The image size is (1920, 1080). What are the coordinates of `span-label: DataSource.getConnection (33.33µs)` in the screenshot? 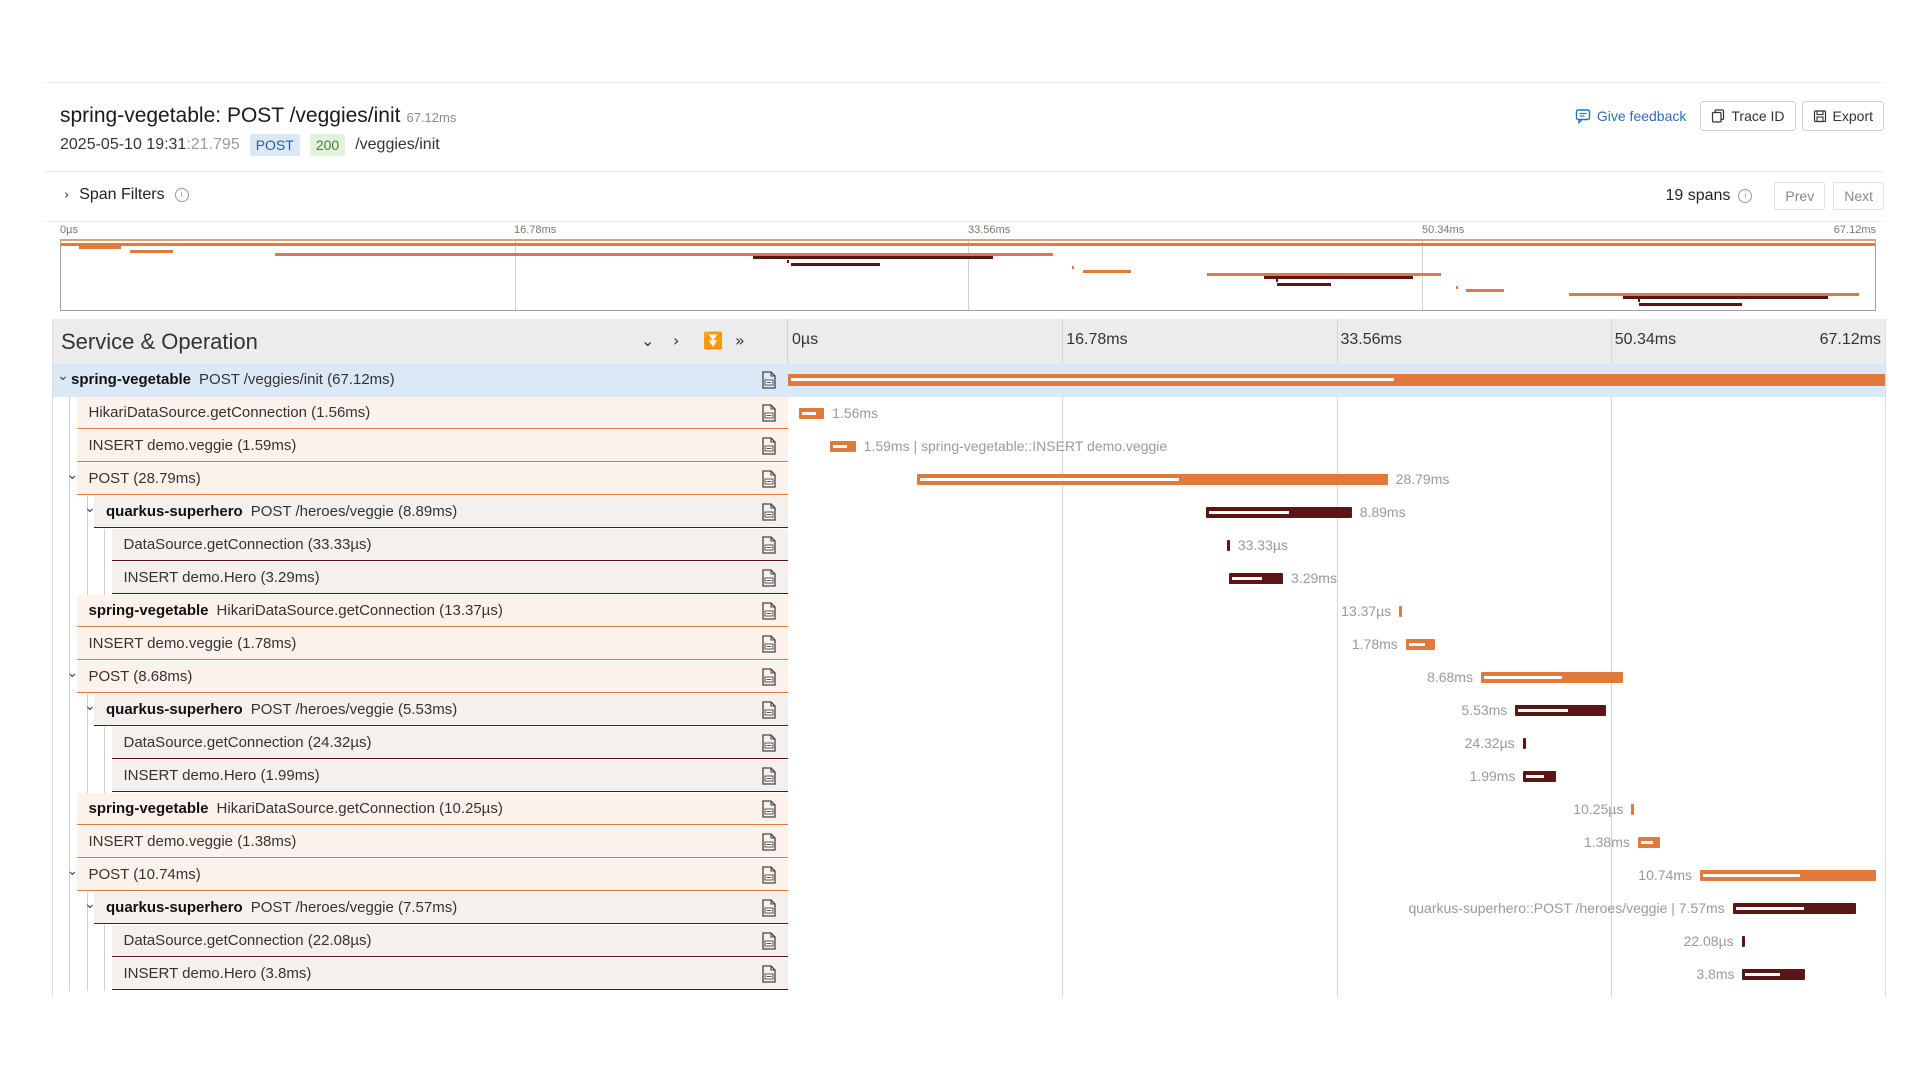 It's located at (449, 545).